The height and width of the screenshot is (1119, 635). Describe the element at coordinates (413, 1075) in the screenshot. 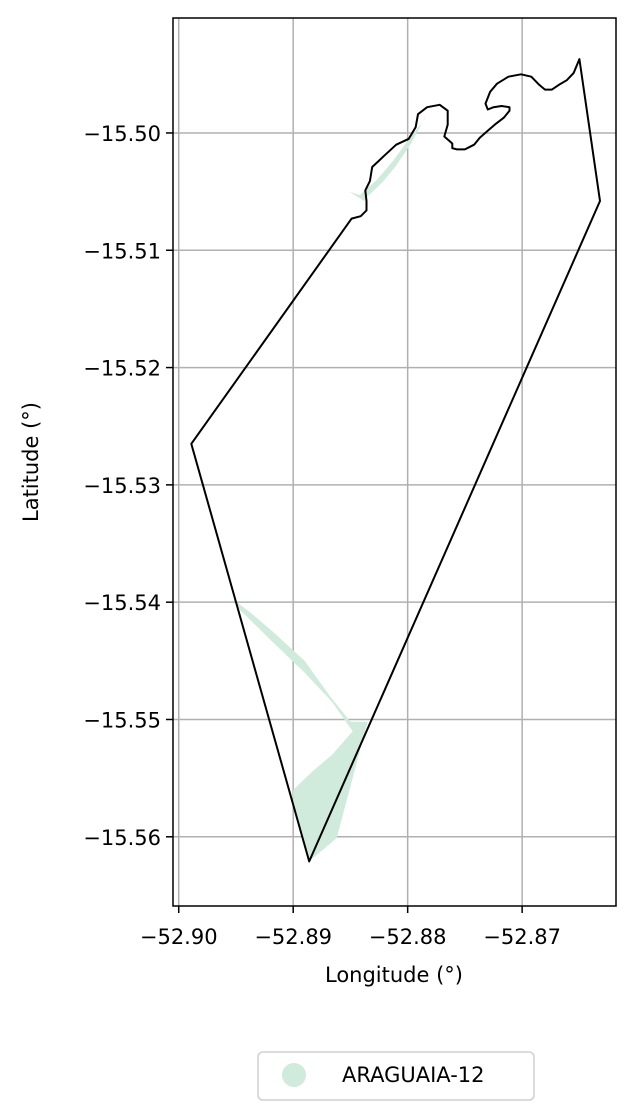

I see `legend-label: ARAGUAIA-12` at that location.